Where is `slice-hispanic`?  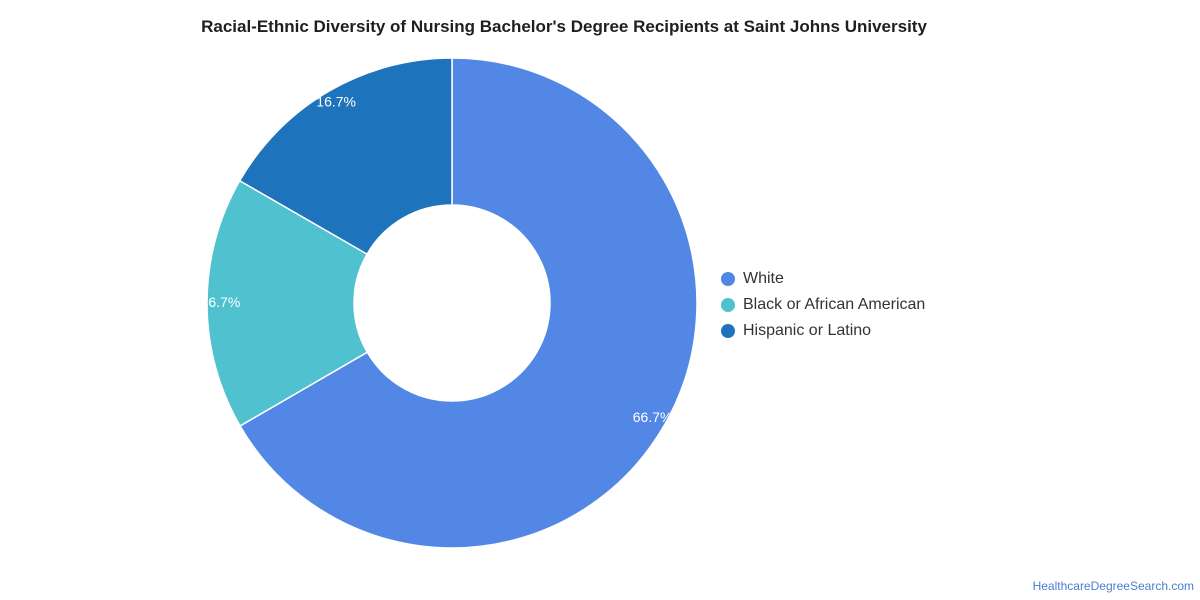 slice-hispanic is located at coordinates (345, 156).